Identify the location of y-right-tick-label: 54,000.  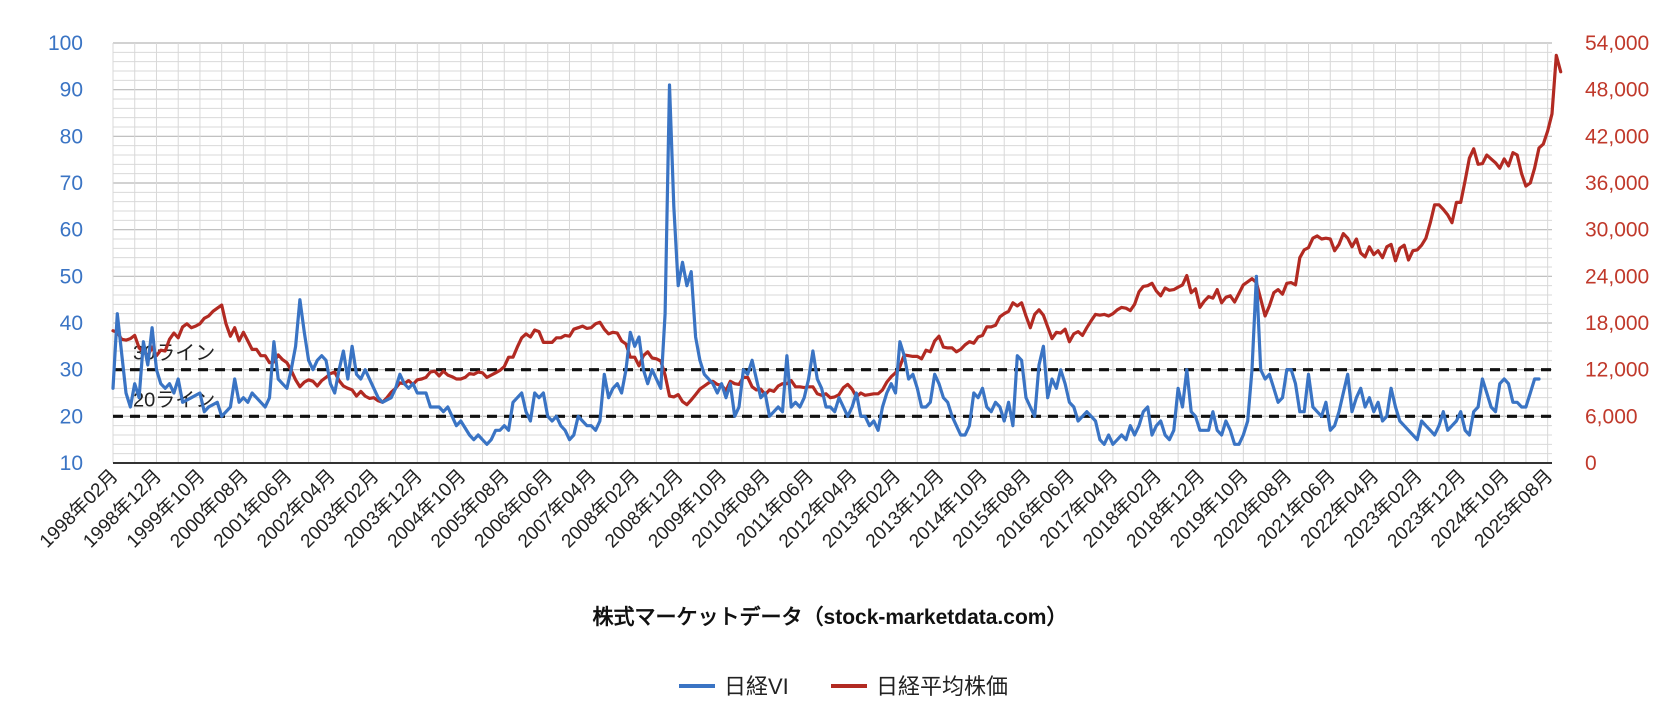
(1617, 43).